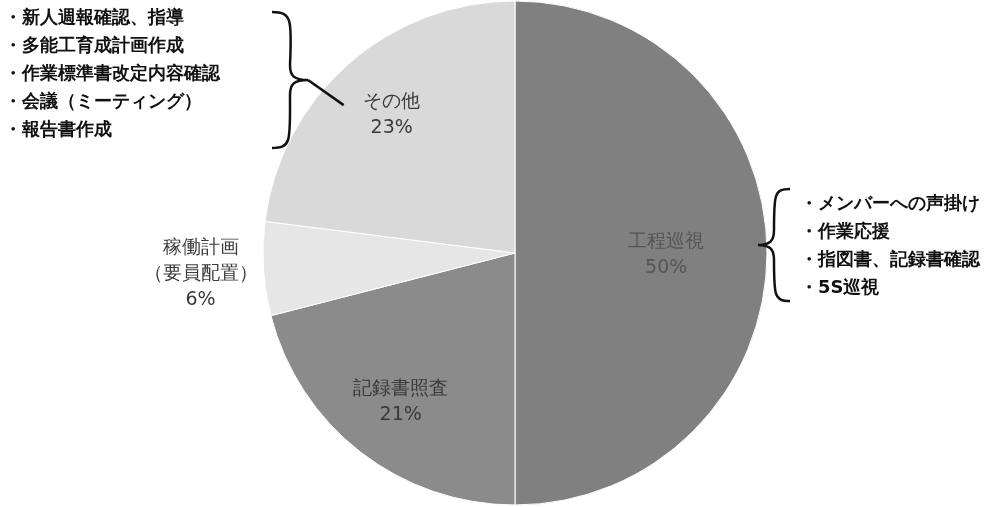 This screenshot has width=1005, height=507. I want to click on text: ・報告書作成, so click(58, 129).